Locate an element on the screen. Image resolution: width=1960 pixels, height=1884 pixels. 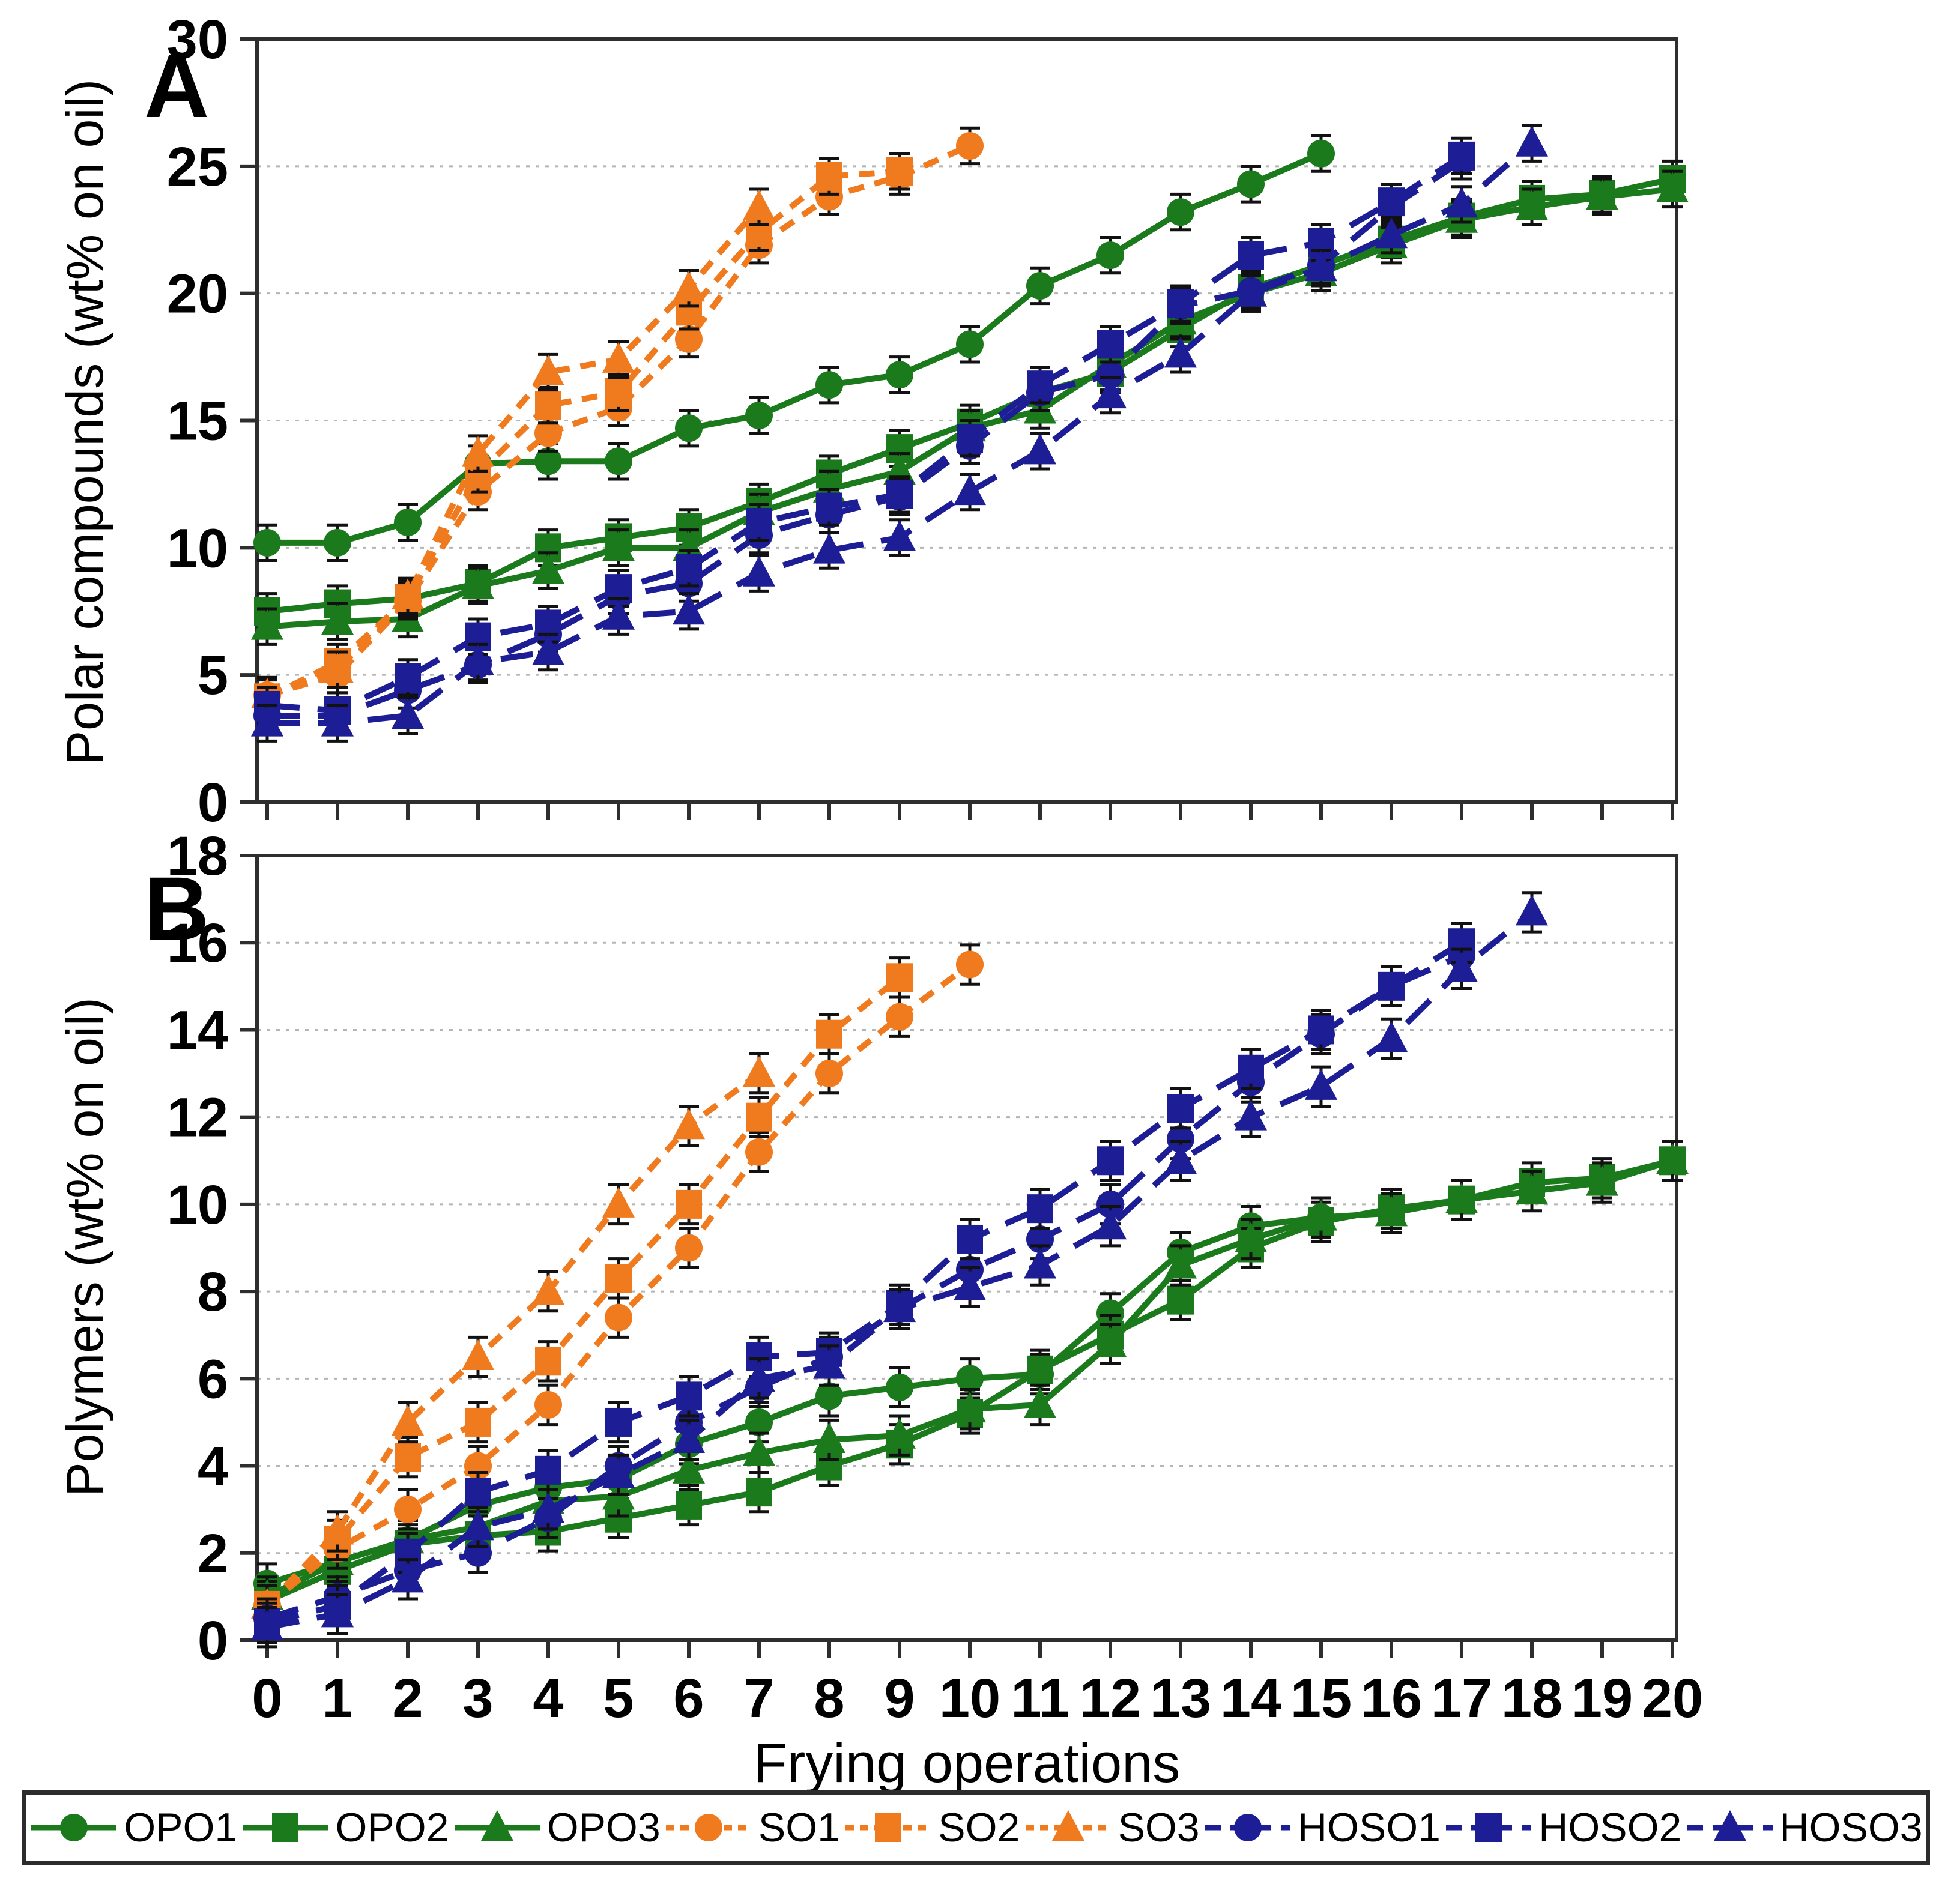
y-tick-label: 14 is located at coordinates (197, 1030).